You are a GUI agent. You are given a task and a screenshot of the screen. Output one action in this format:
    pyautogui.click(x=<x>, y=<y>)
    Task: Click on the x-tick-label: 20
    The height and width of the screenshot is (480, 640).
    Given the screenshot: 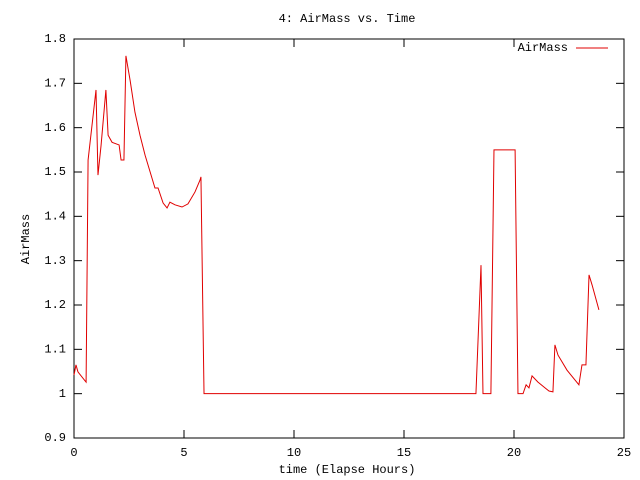 What is the action you would take?
    pyautogui.click(x=514, y=453)
    